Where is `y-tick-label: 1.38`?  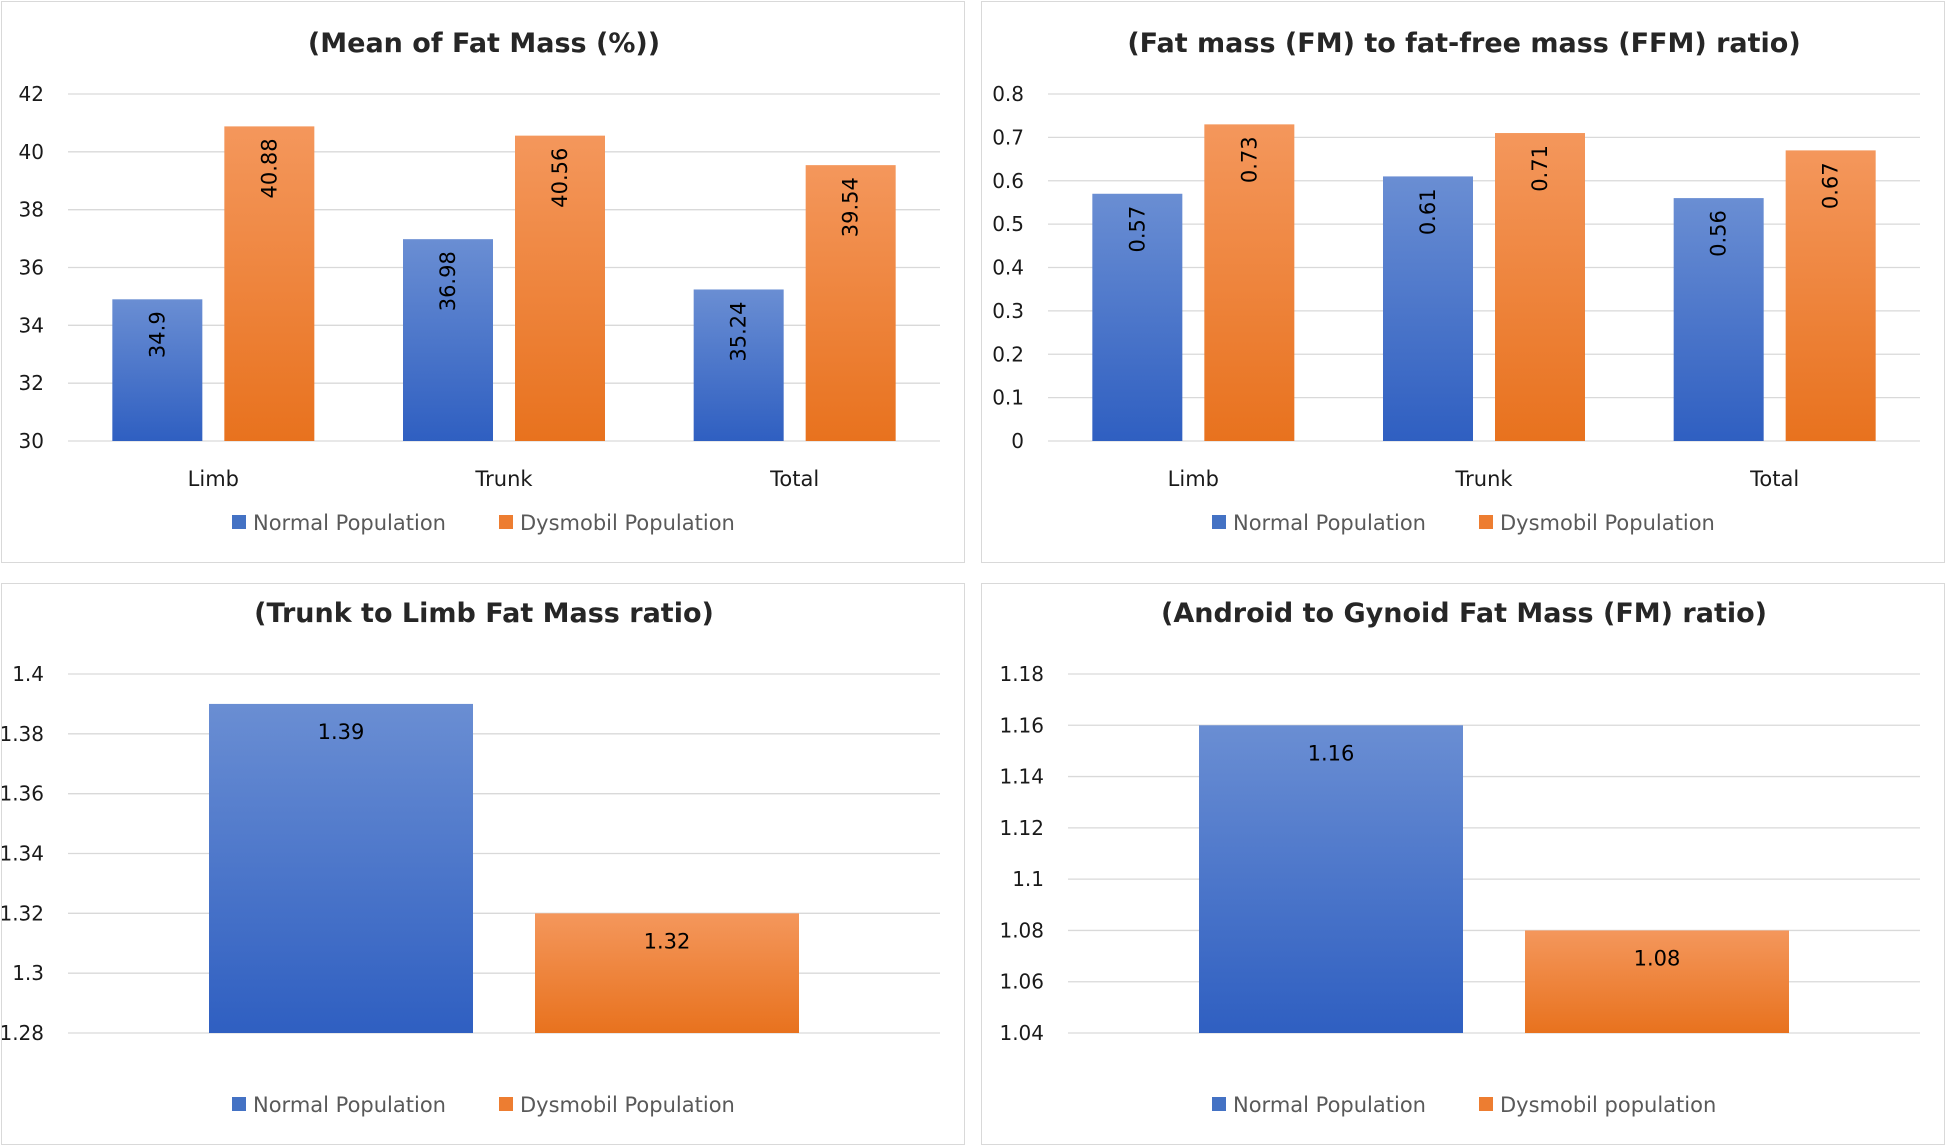 y-tick-label: 1.38 is located at coordinates (23, 734).